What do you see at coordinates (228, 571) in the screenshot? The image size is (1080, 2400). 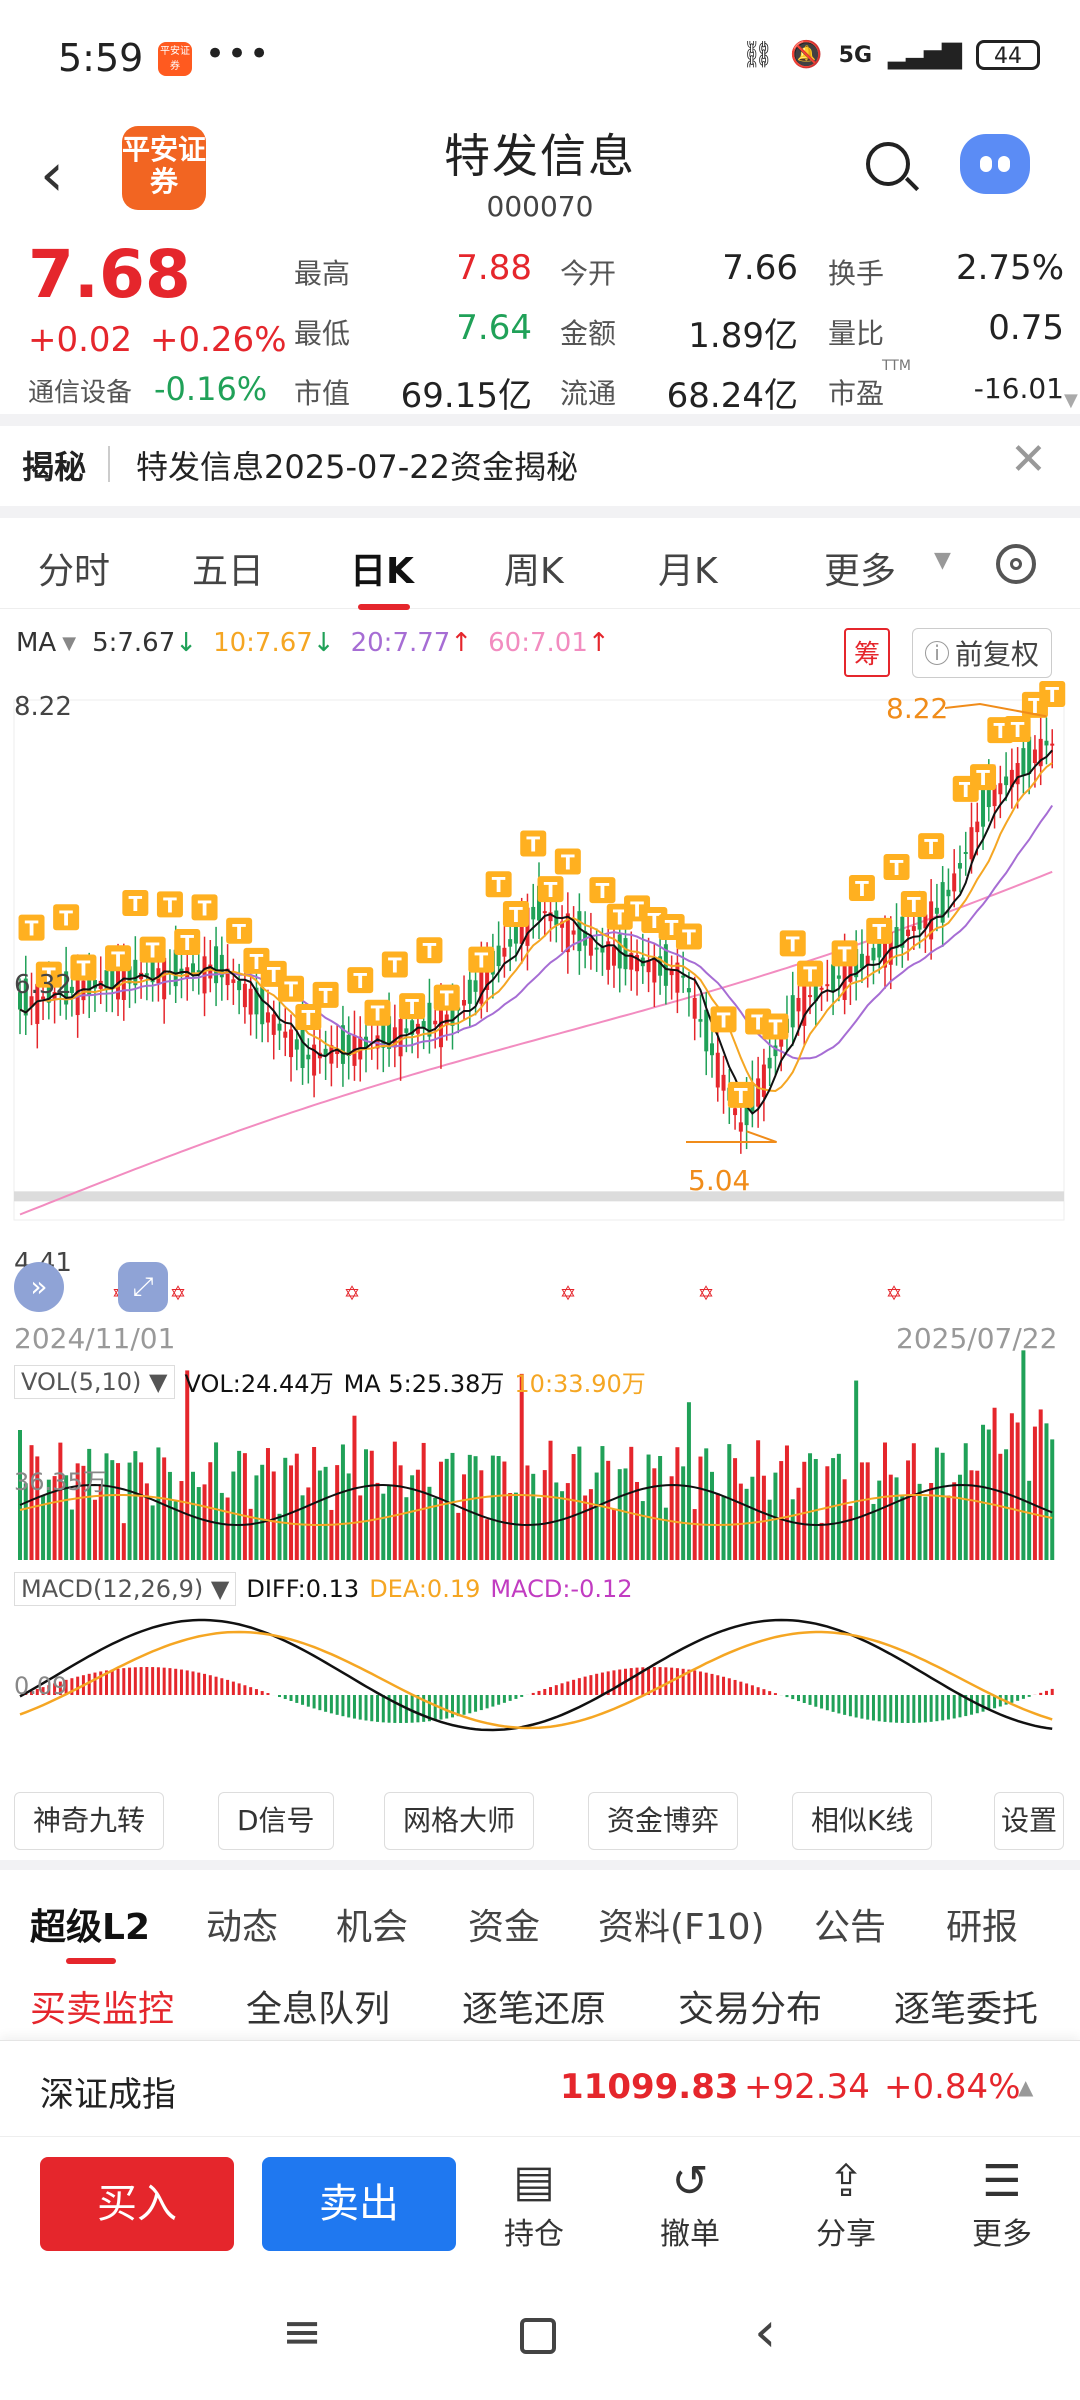 I see `tab-five-day: 五日` at bounding box center [228, 571].